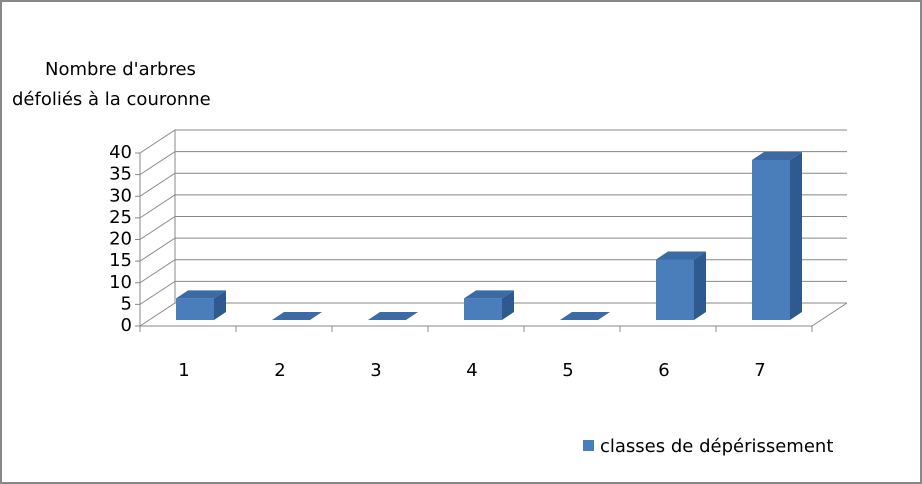 The height and width of the screenshot is (484, 922). Describe the element at coordinates (126, 325) in the screenshot. I see `y-tick-label: 0` at that location.